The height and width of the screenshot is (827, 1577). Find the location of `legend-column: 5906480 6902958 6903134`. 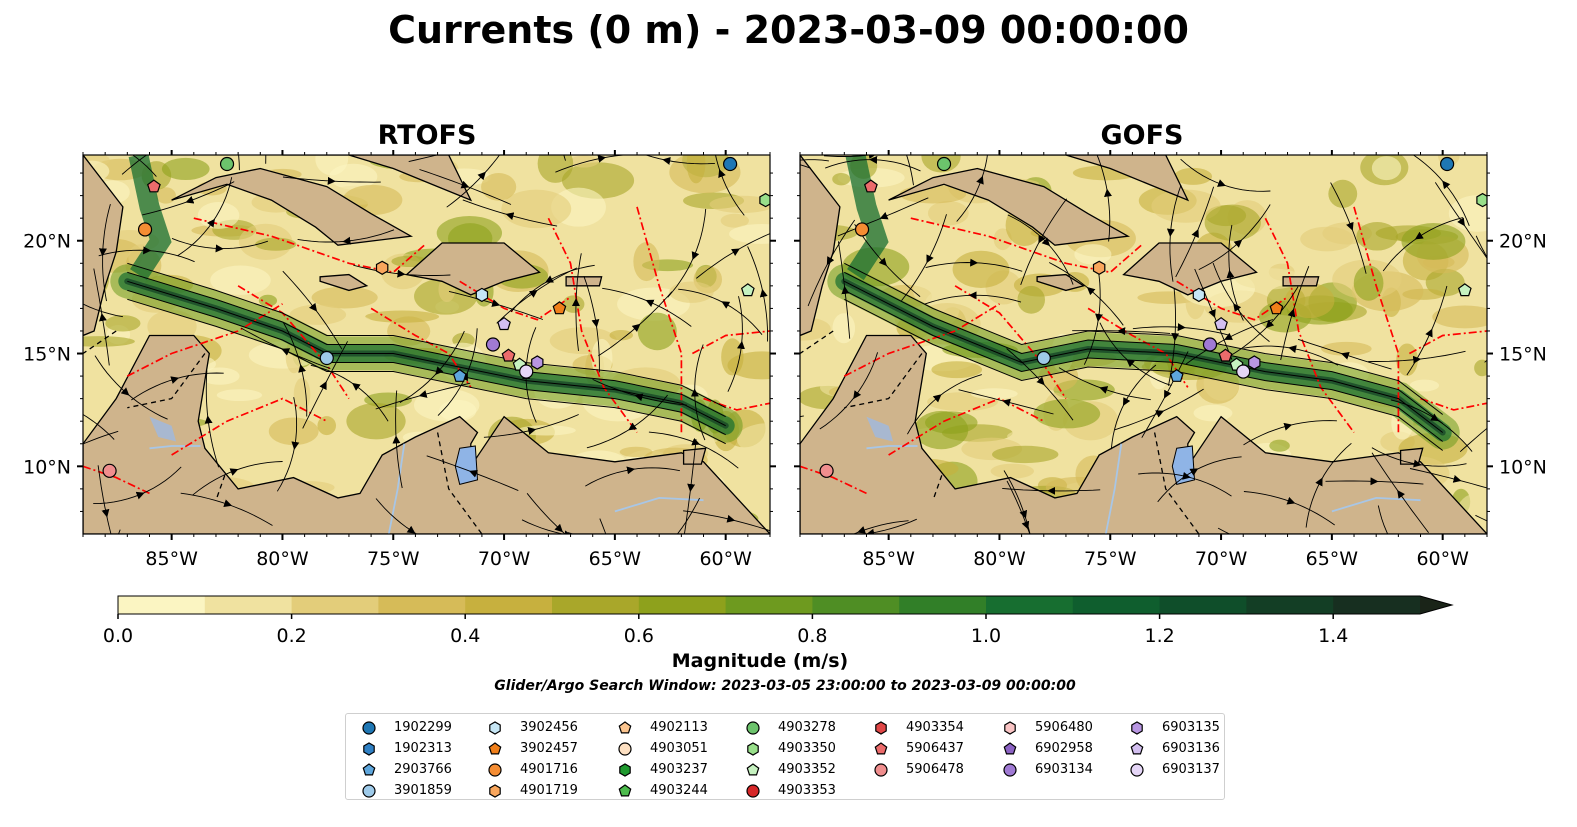

legend-column: 5906480 6902958 6903134 is located at coordinates (1046, 748).